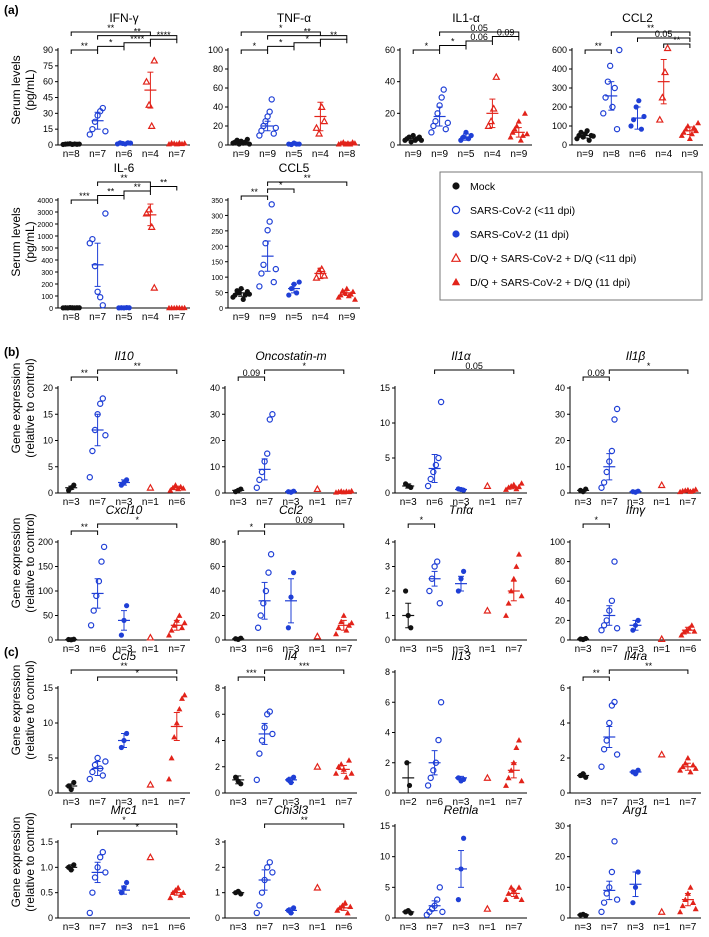  What do you see at coordinates (294, 317) in the screenshot?
I see `n-label: n=5` at bounding box center [294, 317].